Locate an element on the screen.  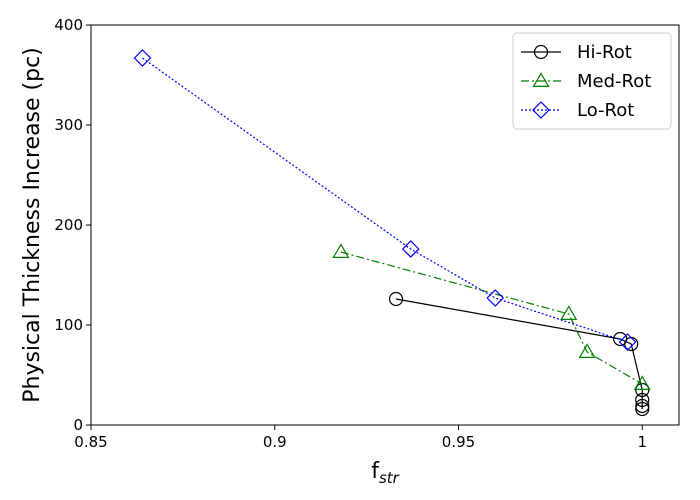
x-axis: 0.85 0.9 0.95 1 is located at coordinates (360, 438).